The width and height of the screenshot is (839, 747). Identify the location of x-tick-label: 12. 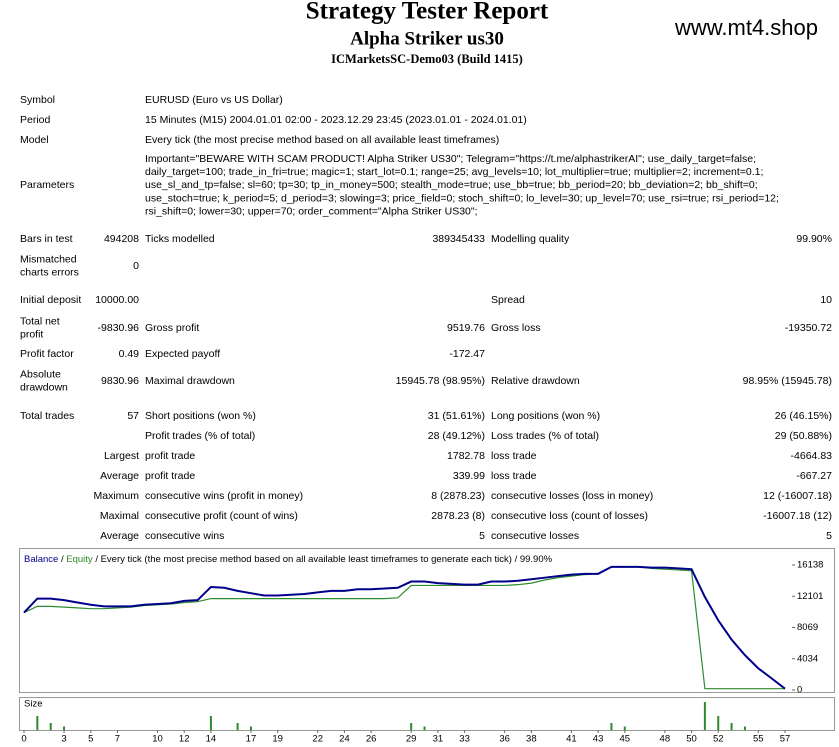
(184, 739).